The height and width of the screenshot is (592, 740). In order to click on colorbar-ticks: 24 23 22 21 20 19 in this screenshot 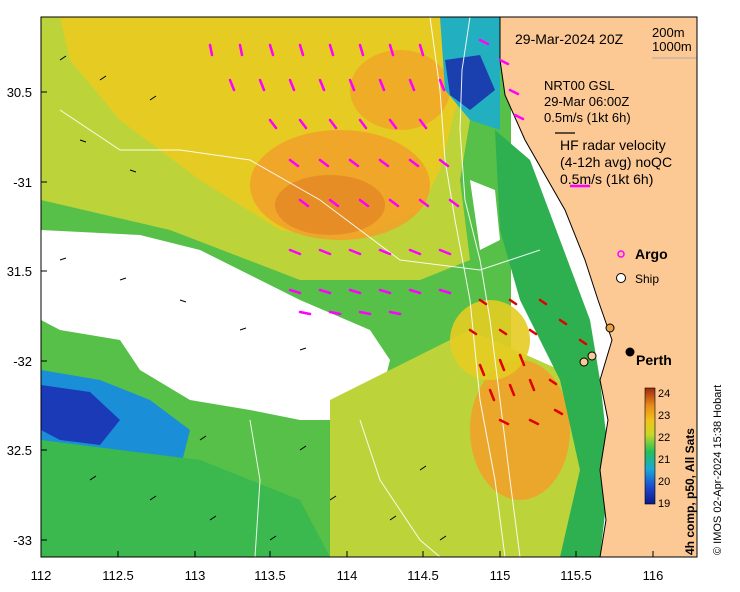, I will do `click(664, 449)`.